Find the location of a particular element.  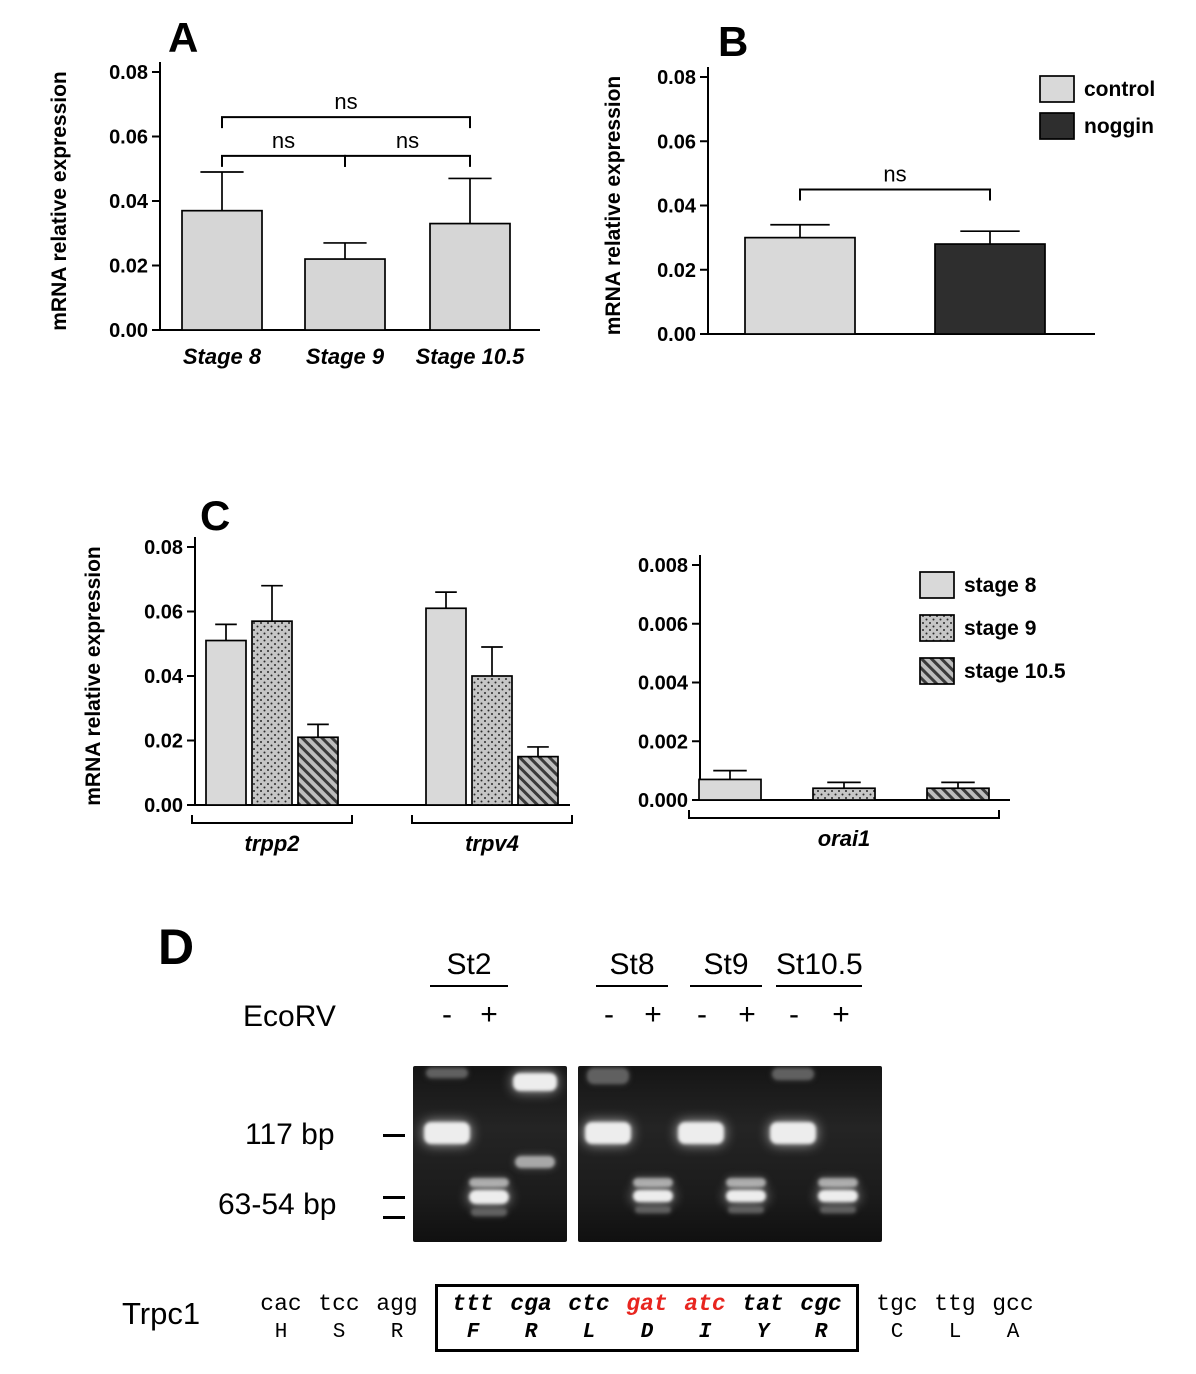

amino-acid: D is located at coordinates (647, 1332).